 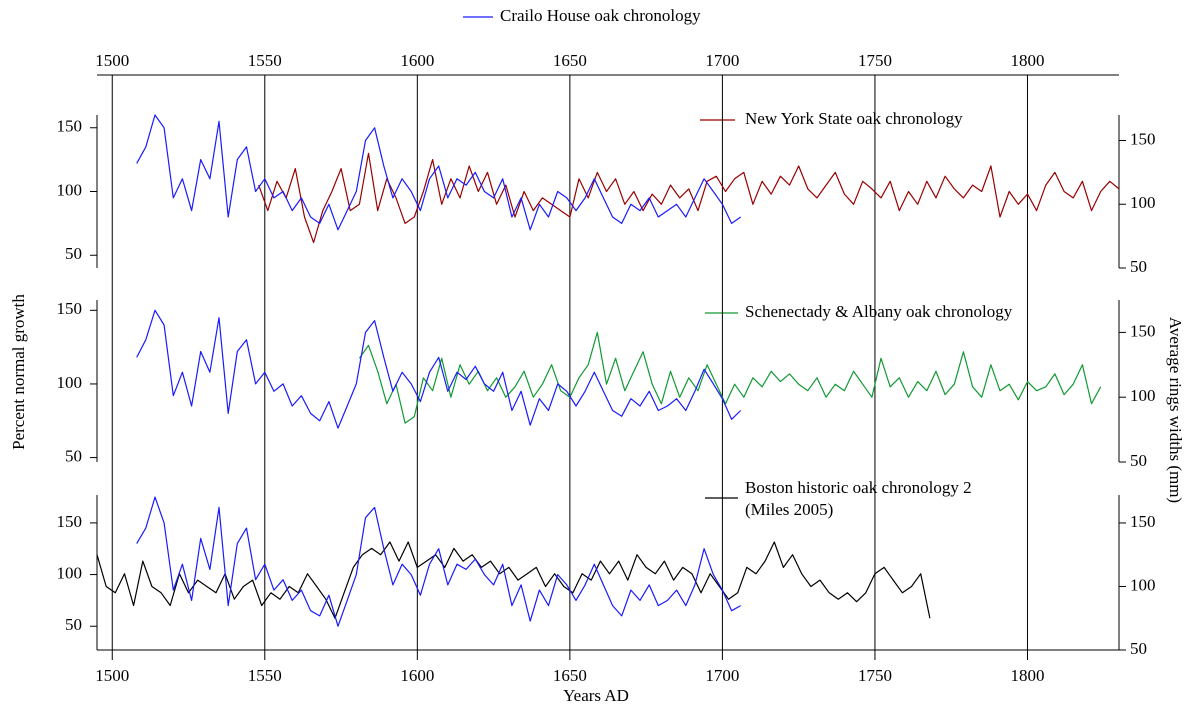 What do you see at coordinates (879, 311) in the screenshot?
I see `legend-label: Schenectady & Albany oak chronology` at bounding box center [879, 311].